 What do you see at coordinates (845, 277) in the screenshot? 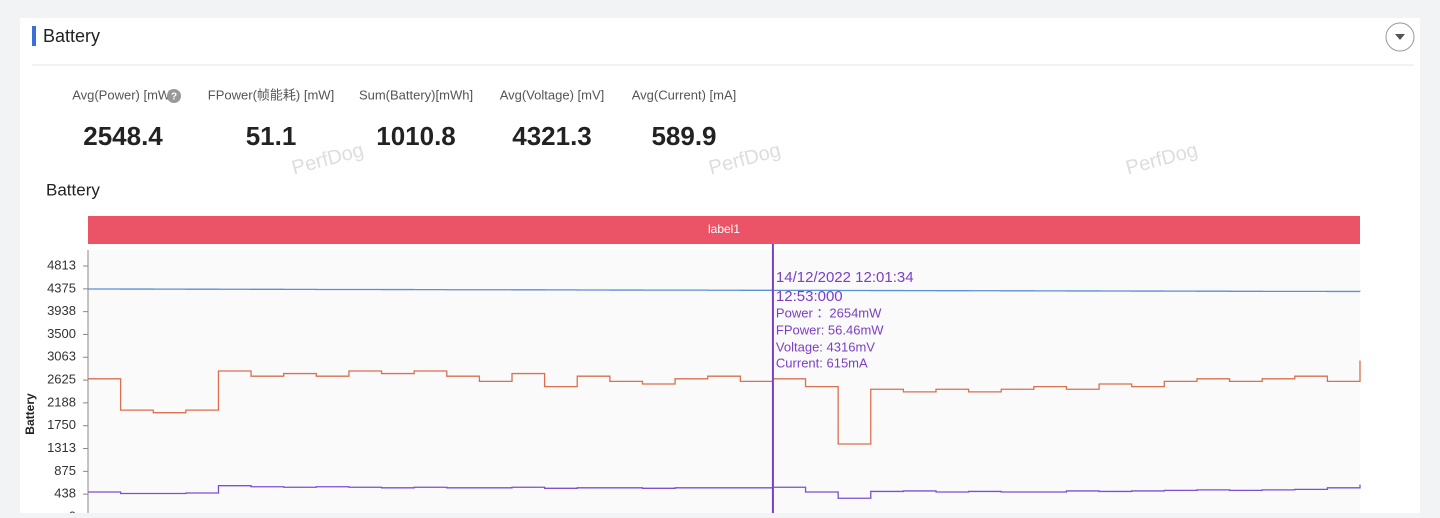
I see `tooltip-line: 14/12/2022 12:01:34` at bounding box center [845, 277].